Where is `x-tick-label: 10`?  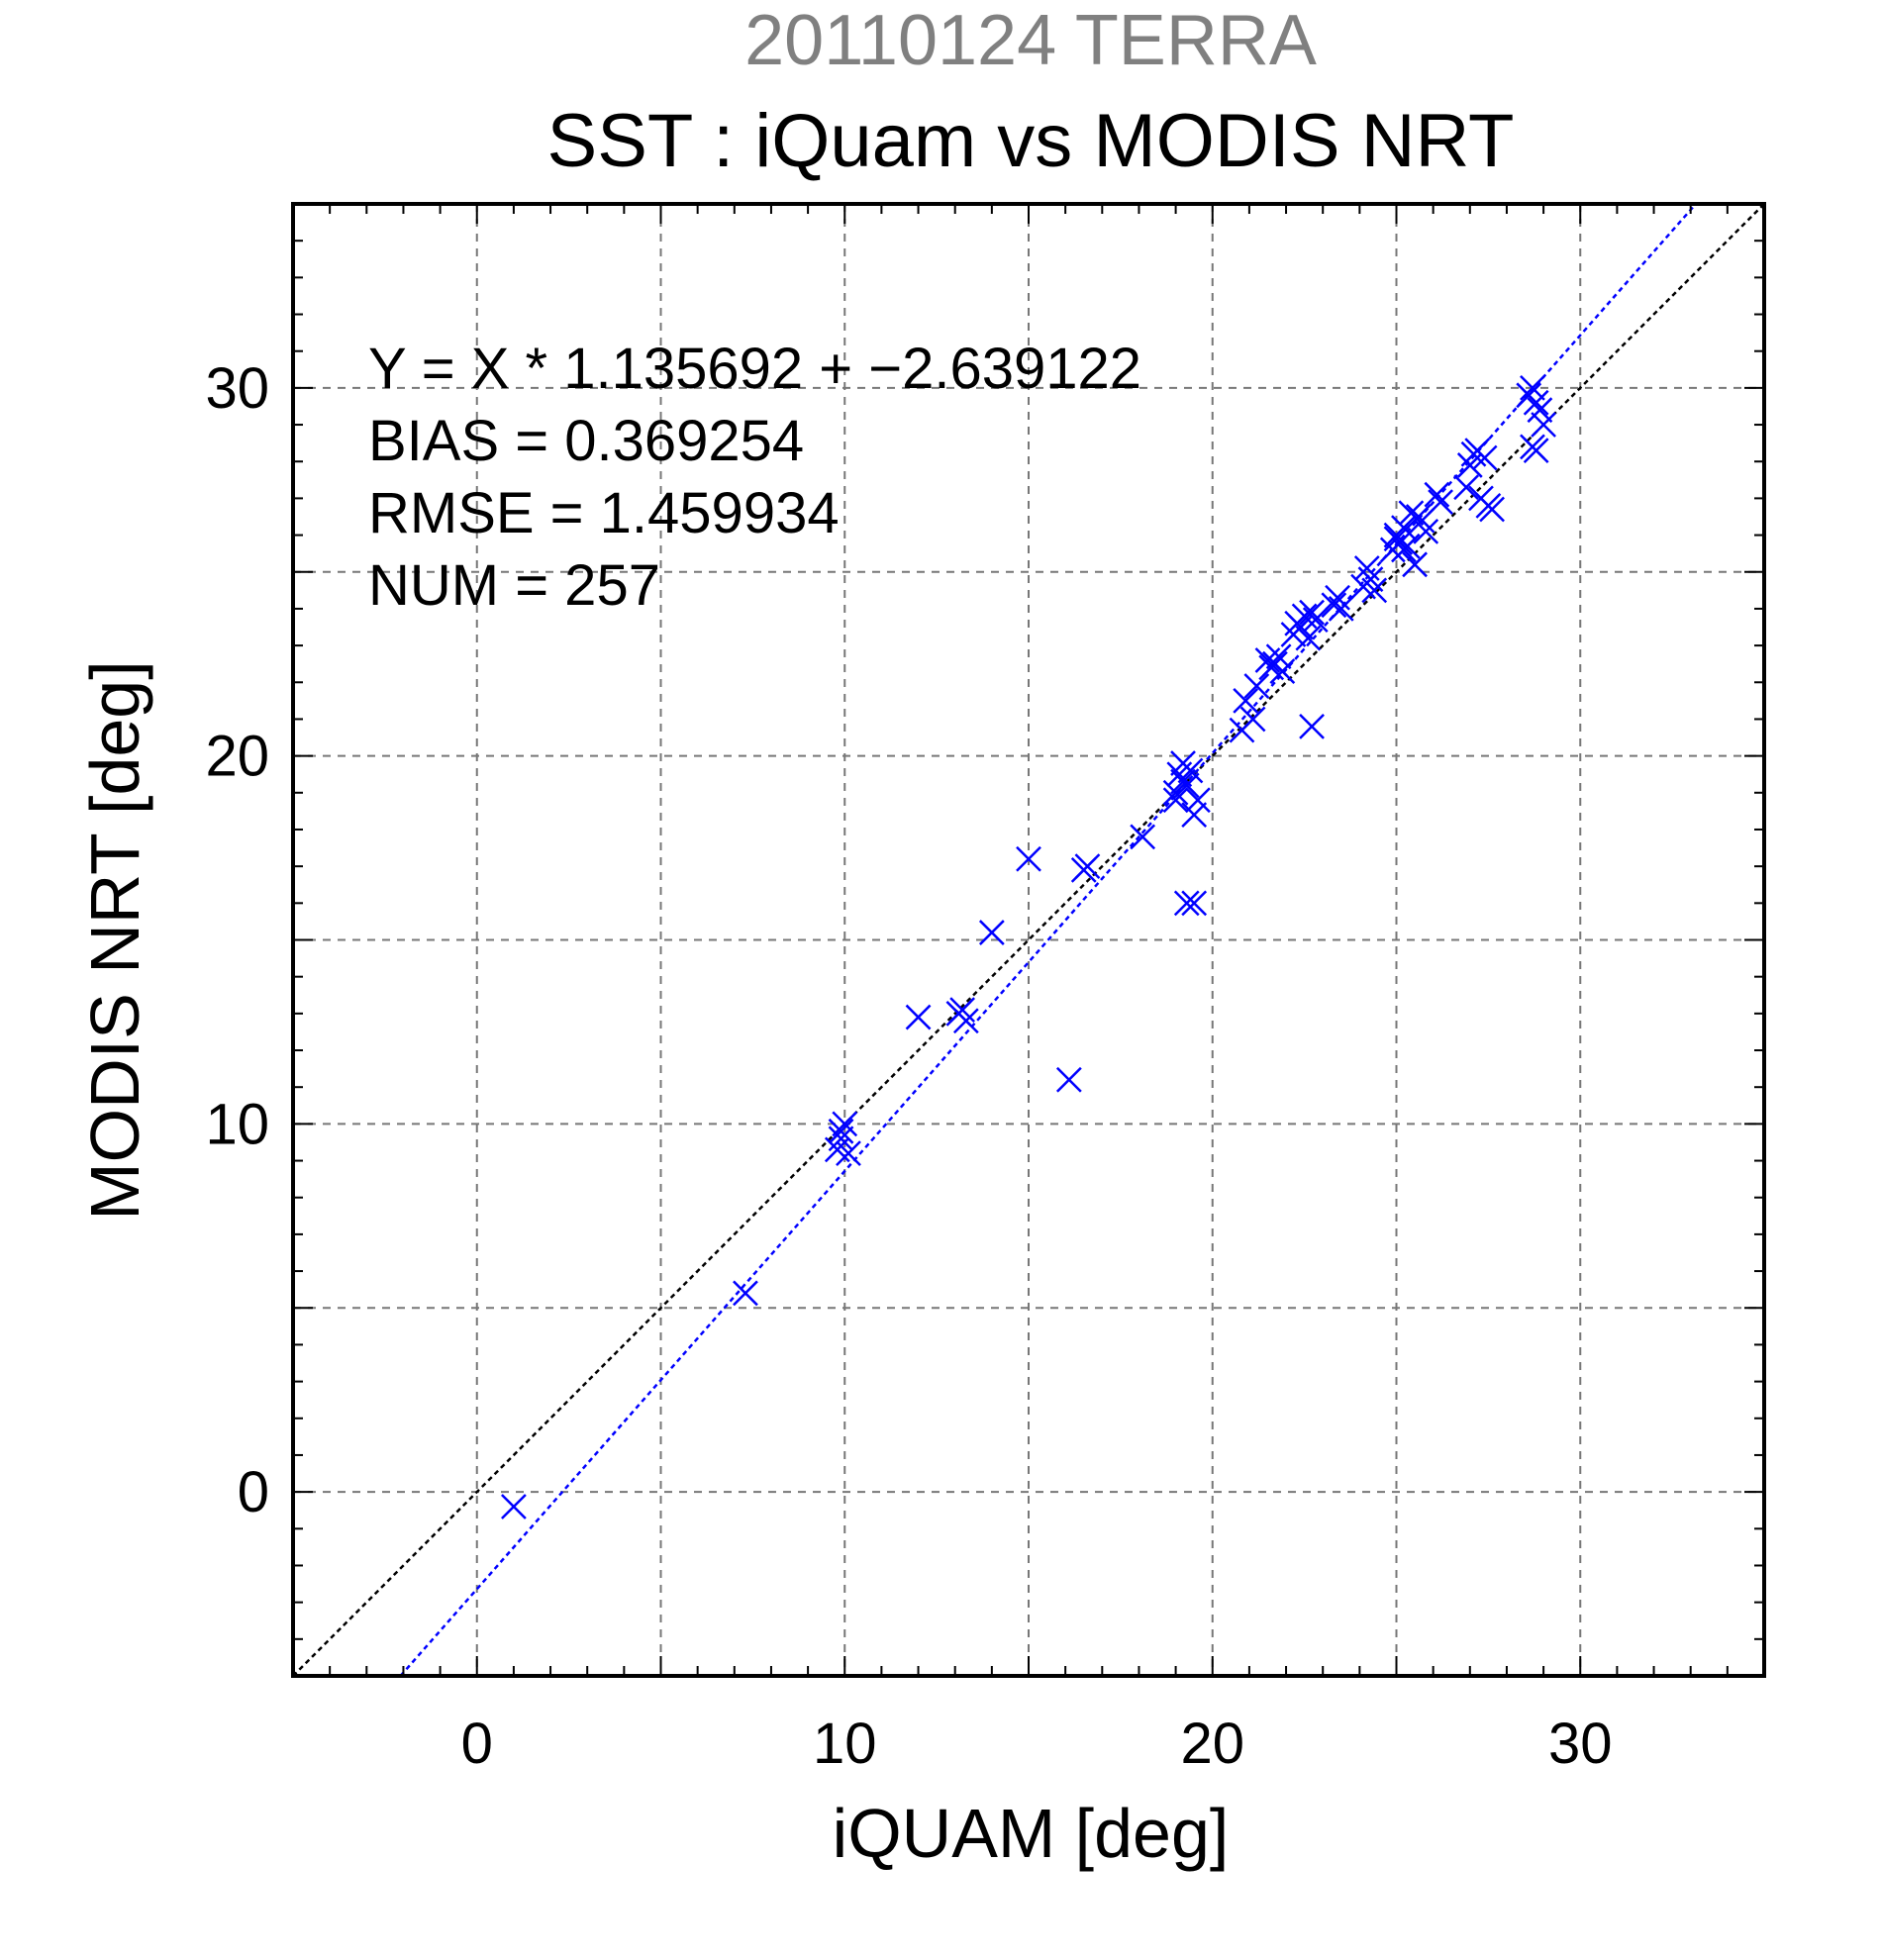
x-tick-label: 10 is located at coordinates (845, 1744).